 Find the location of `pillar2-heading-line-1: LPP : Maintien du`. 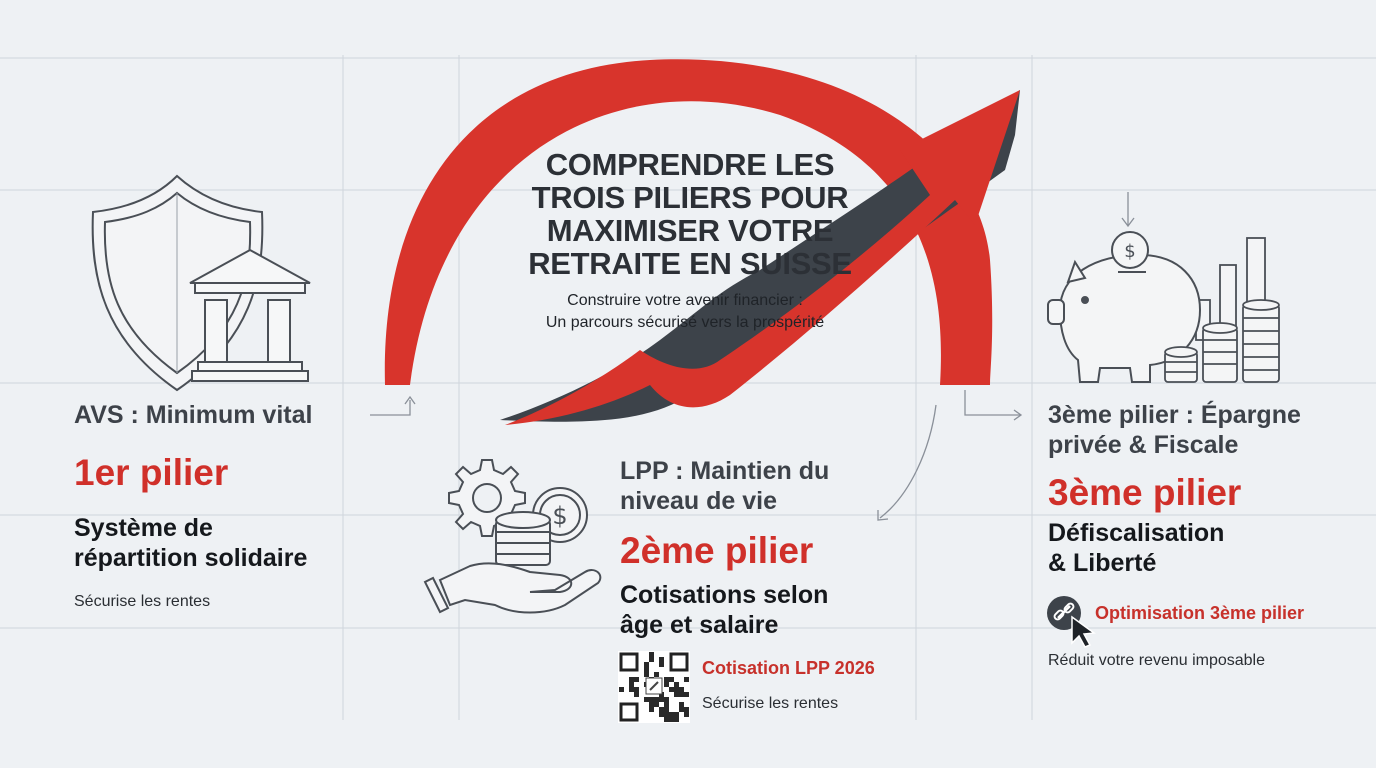

pillar2-heading-line-1: LPP : Maintien du is located at coordinates (725, 471).